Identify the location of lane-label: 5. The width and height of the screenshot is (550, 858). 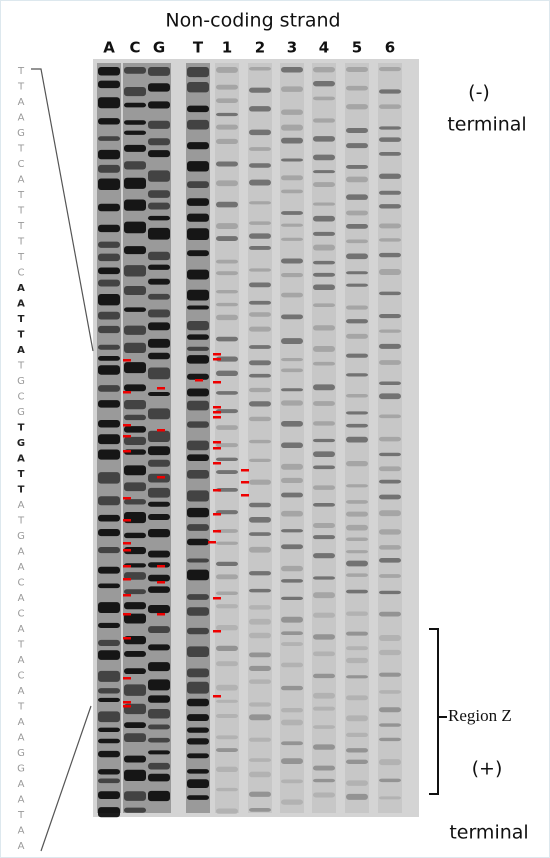
(357, 48).